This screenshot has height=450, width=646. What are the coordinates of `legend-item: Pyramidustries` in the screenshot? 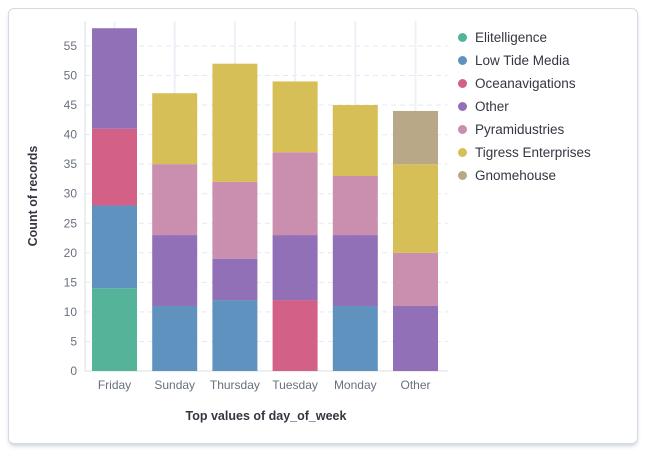 It's located at (524, 129).